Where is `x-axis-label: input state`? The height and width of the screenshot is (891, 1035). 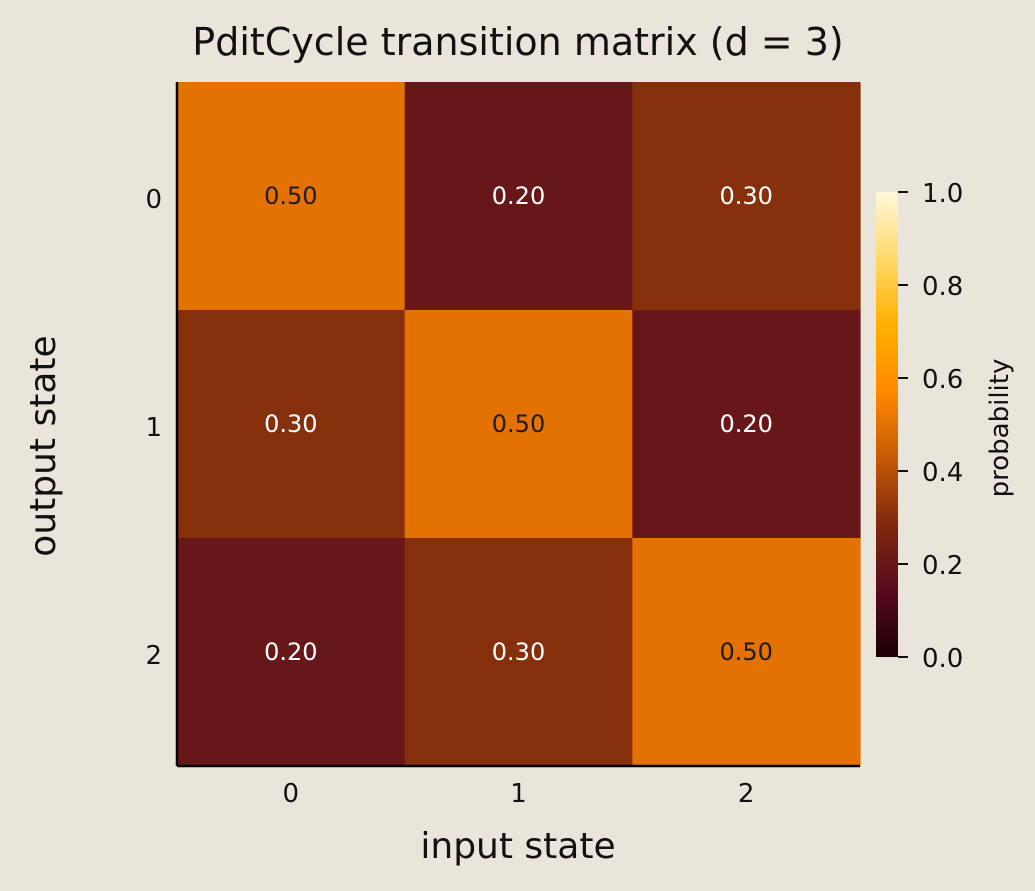 x-axis-label: input state is located at coordinates (517, 846).